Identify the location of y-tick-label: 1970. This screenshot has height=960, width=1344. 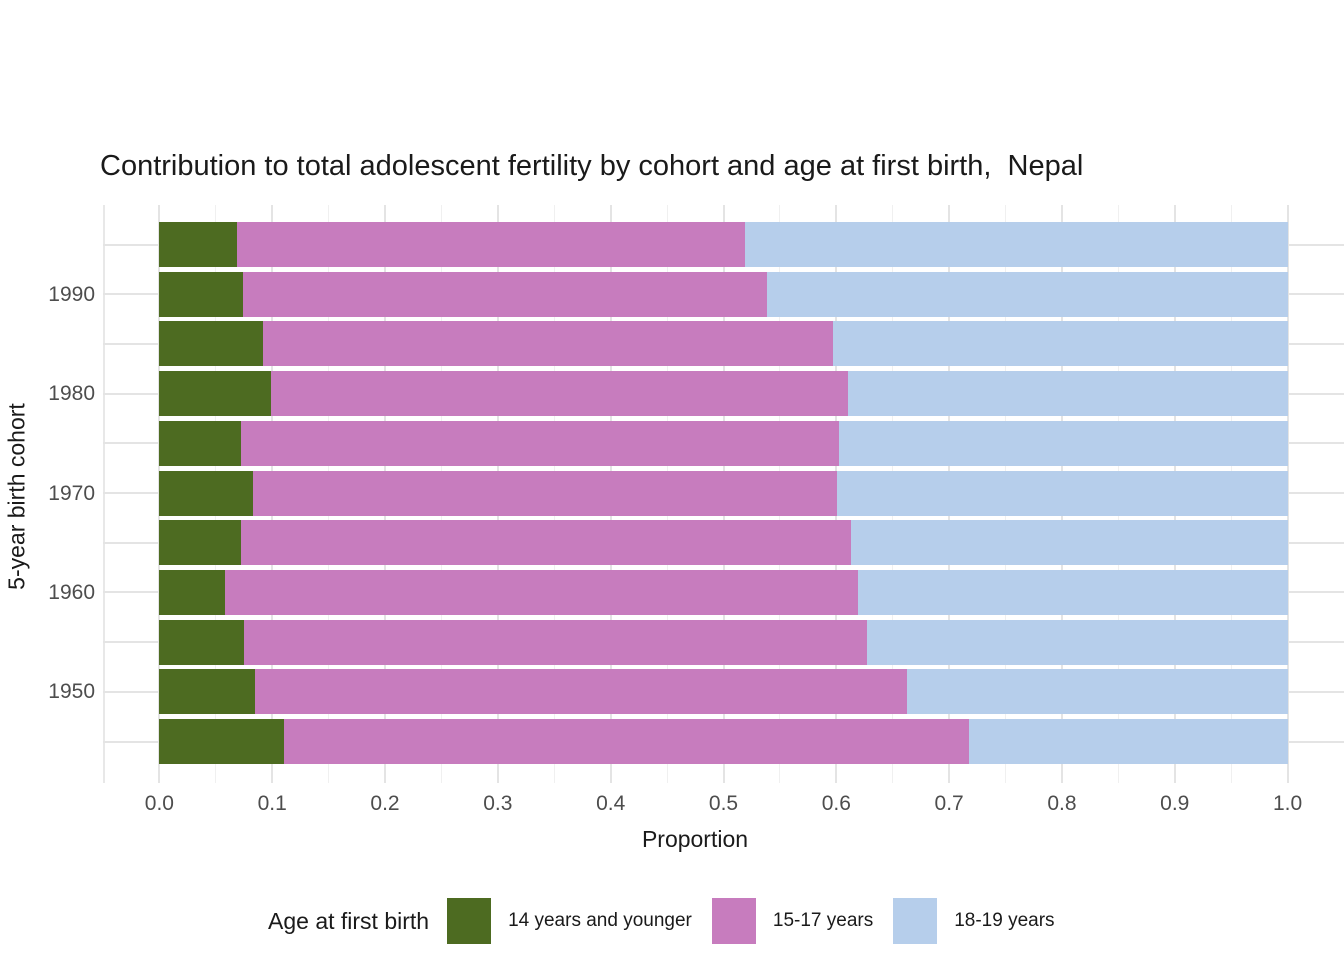
(71, 493).